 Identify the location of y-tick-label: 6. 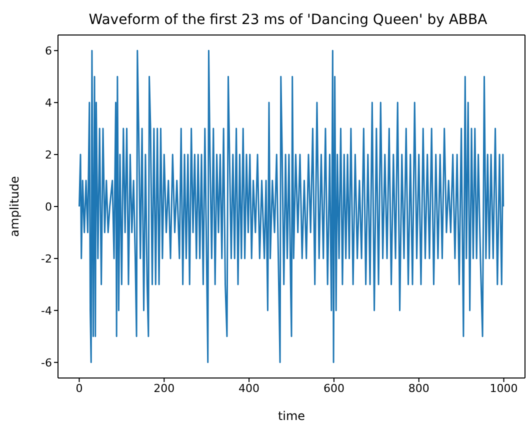
(48, 51).